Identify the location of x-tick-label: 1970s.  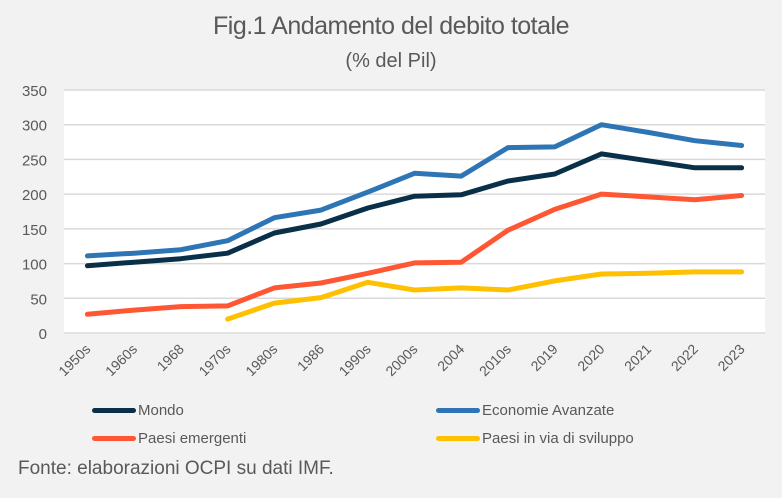
(214, 360).